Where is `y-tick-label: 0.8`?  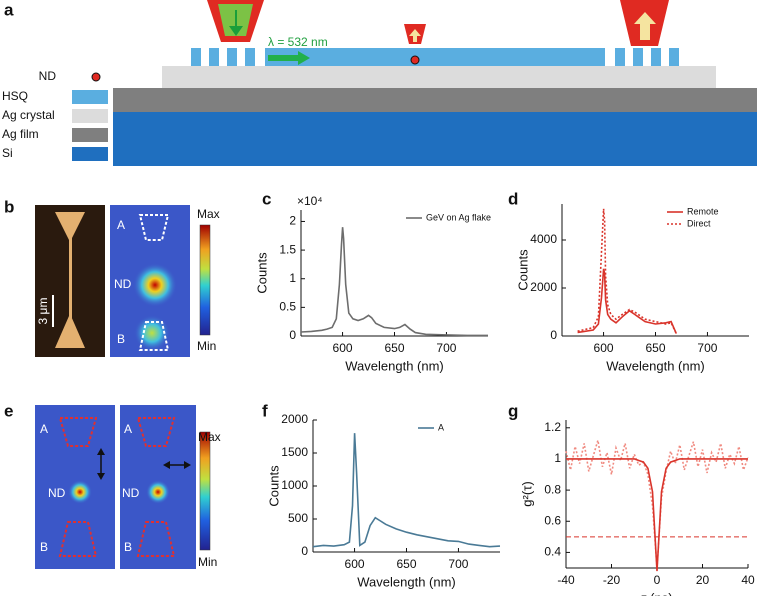
y-tick-label: 0.8 is located at coordinates (552, 489).